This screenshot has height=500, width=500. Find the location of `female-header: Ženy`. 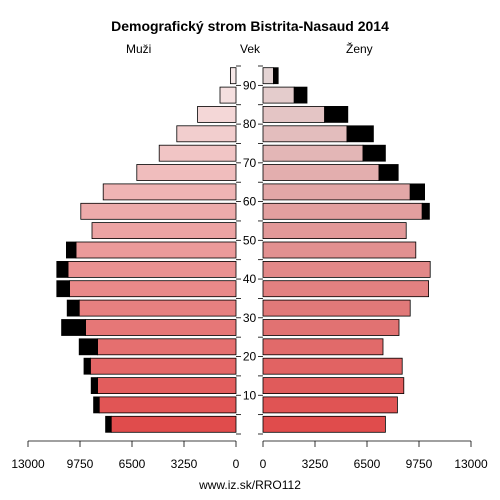

female-header: Ženy is located at coordinates (359, 49).